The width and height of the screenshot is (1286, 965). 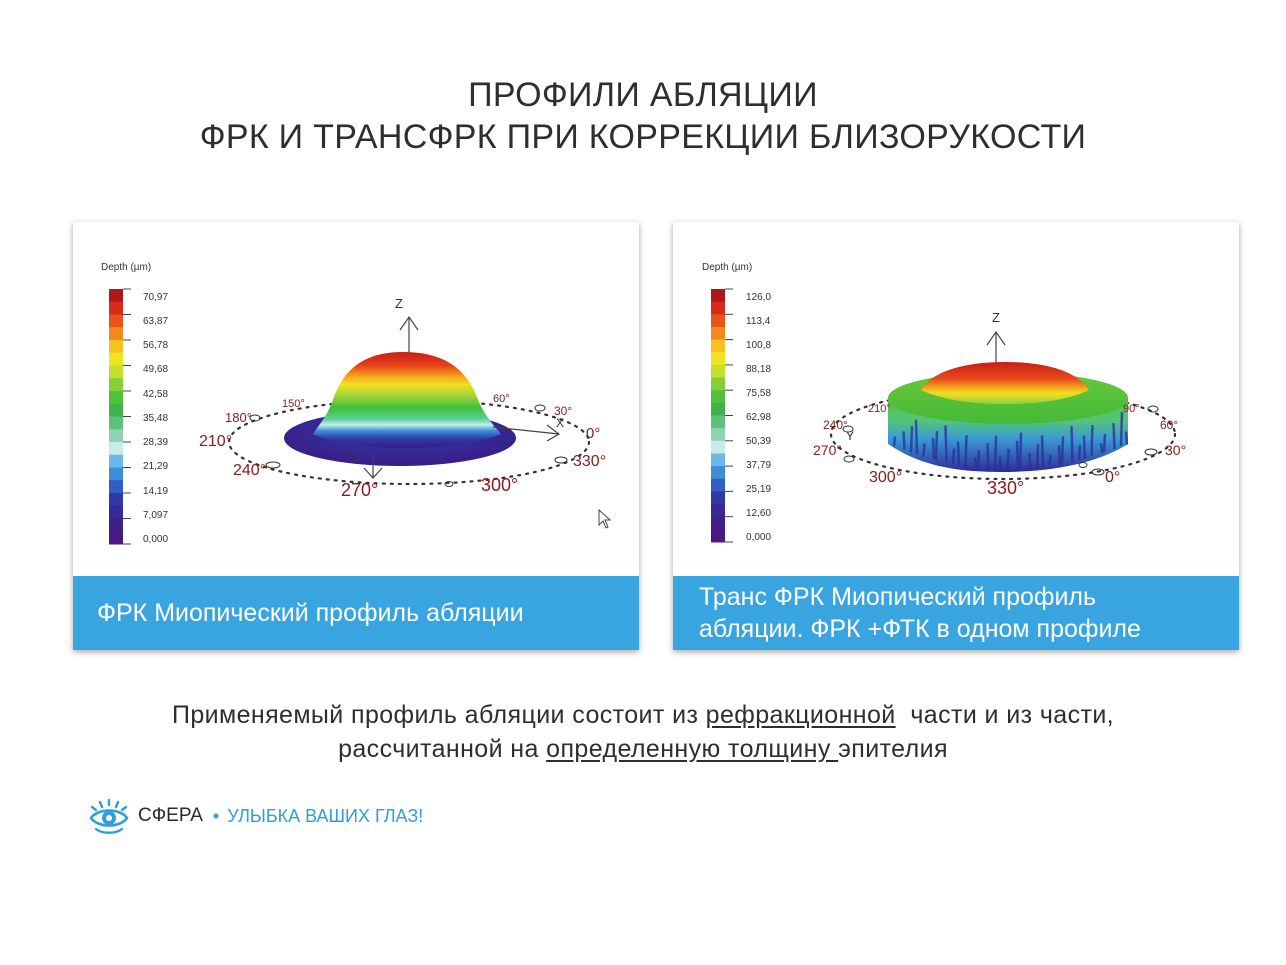 What do you see at coordinates (1010, 442) in the screenshot?
I see `cylinder-streaks` at bounding box center [1010, 442].